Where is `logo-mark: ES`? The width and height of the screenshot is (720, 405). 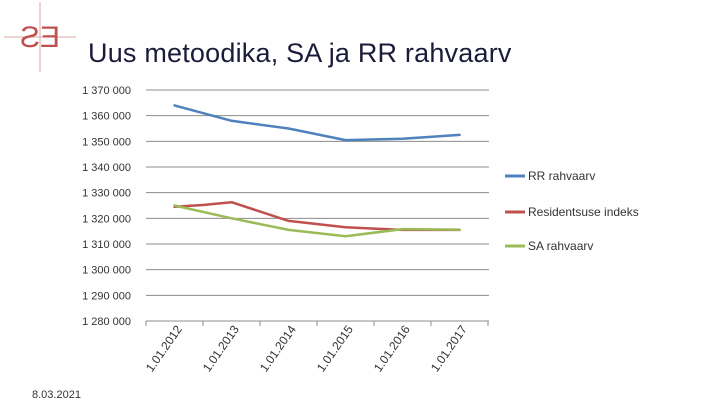
logo-mark: ES is located at coordinates (40, 37).